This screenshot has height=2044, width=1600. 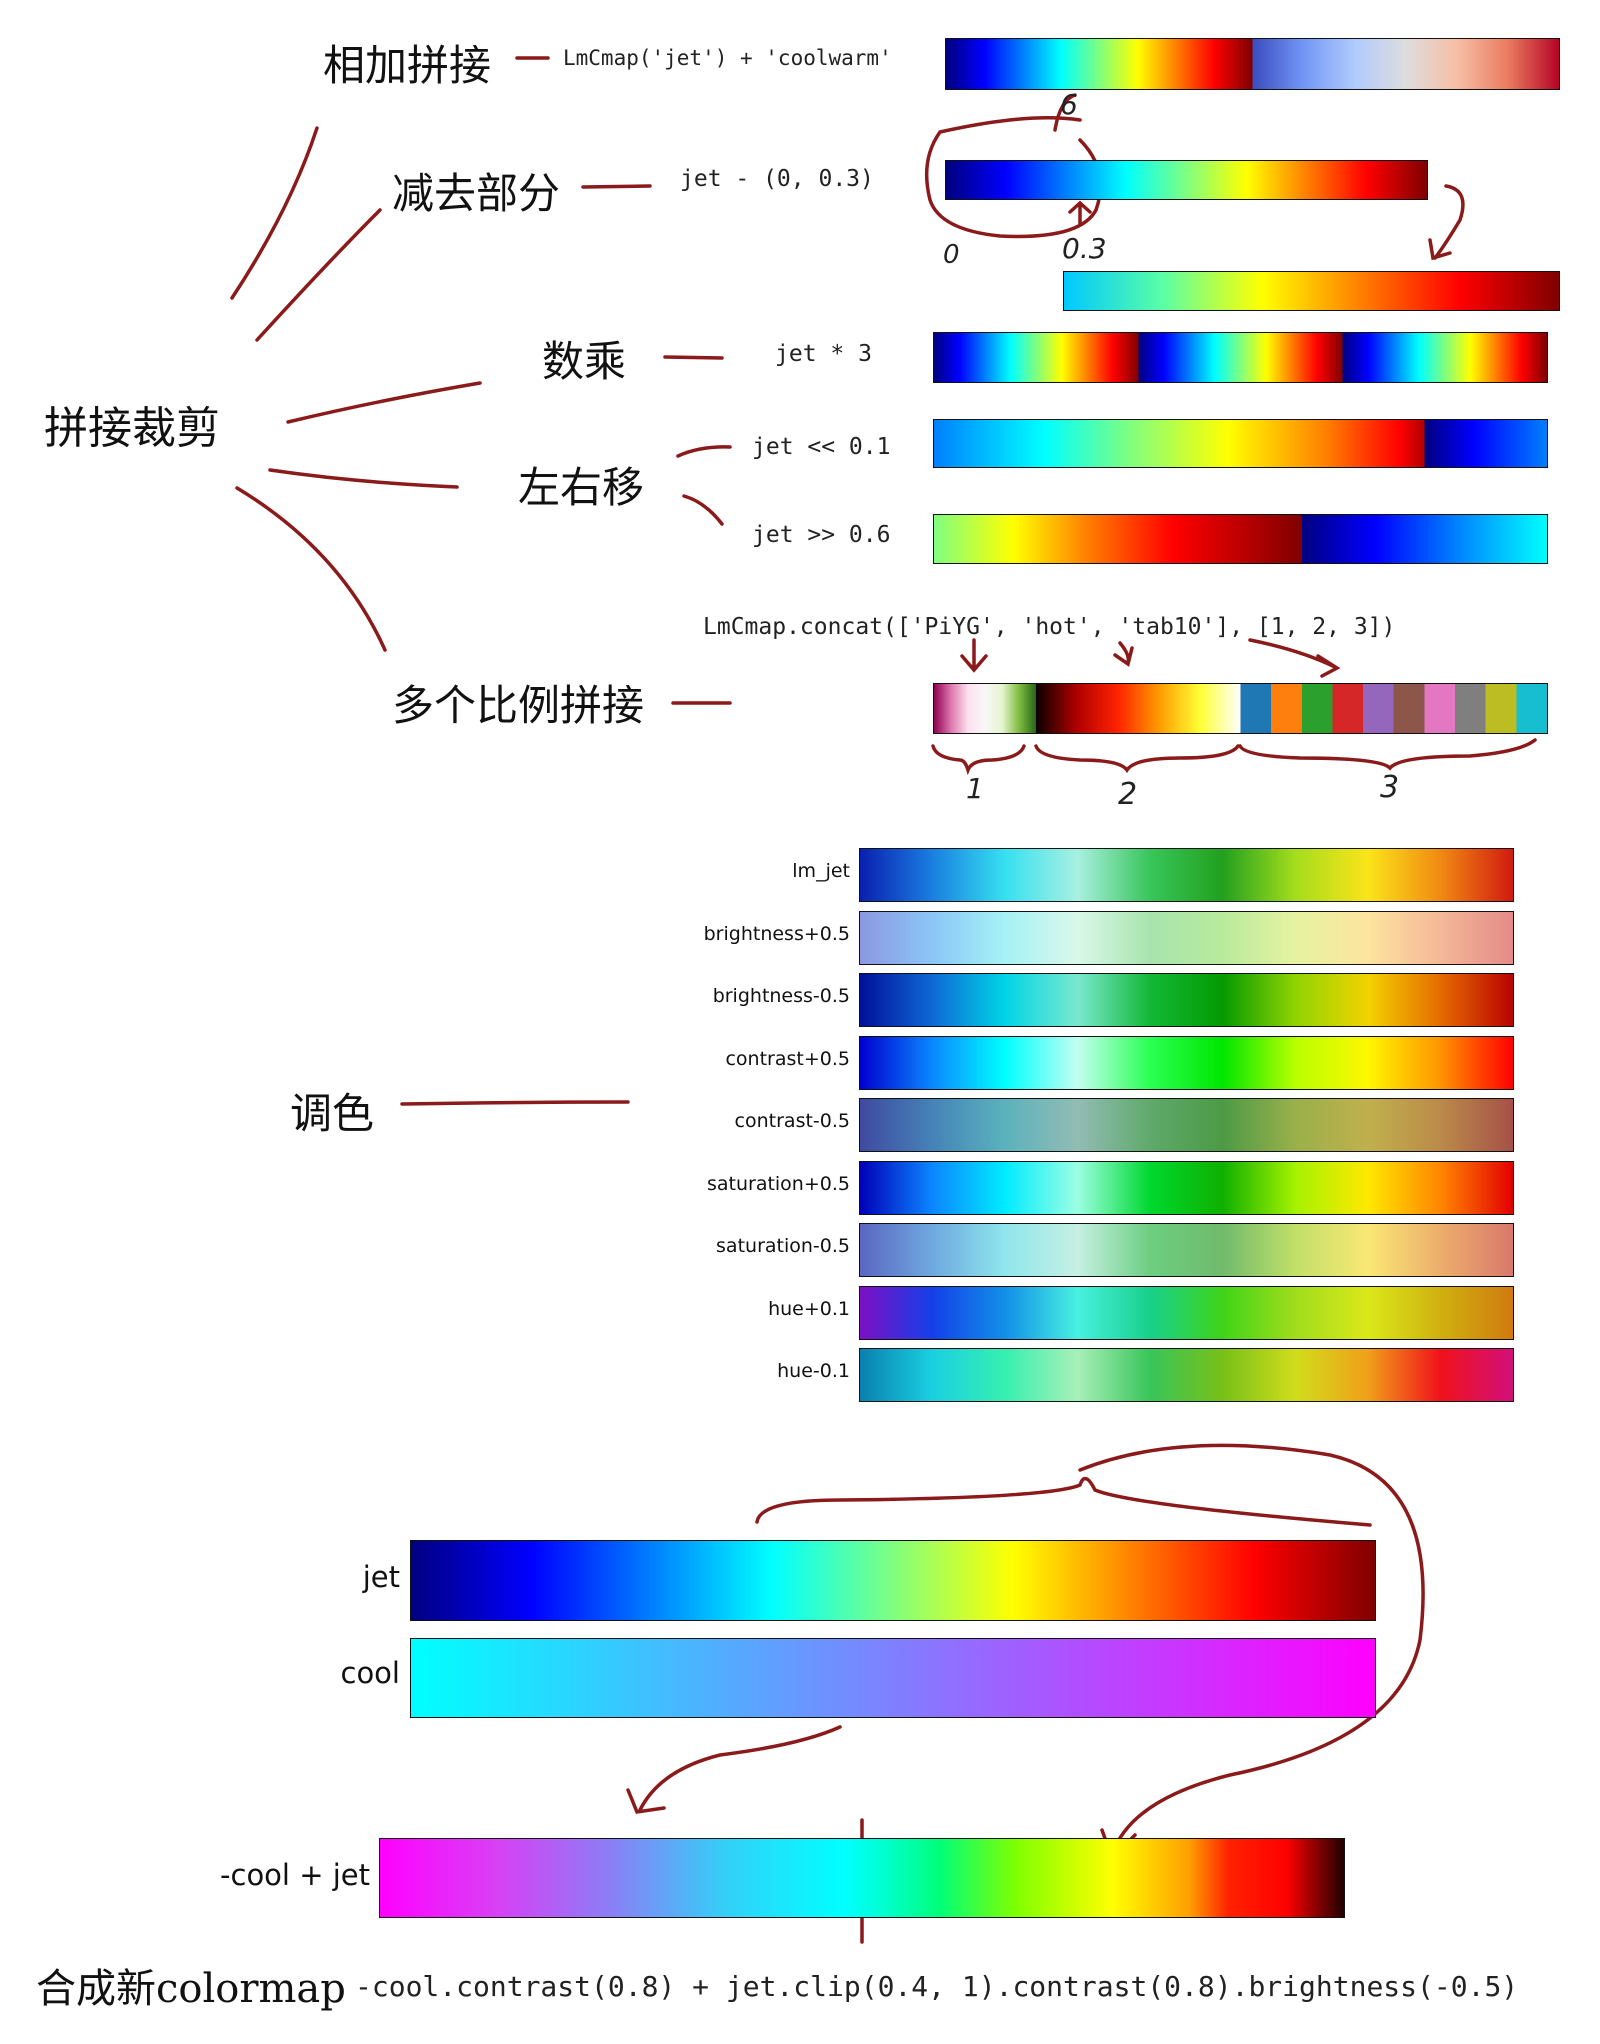 I want to click on brace-jet-range, so click(x=1063, y=1501).